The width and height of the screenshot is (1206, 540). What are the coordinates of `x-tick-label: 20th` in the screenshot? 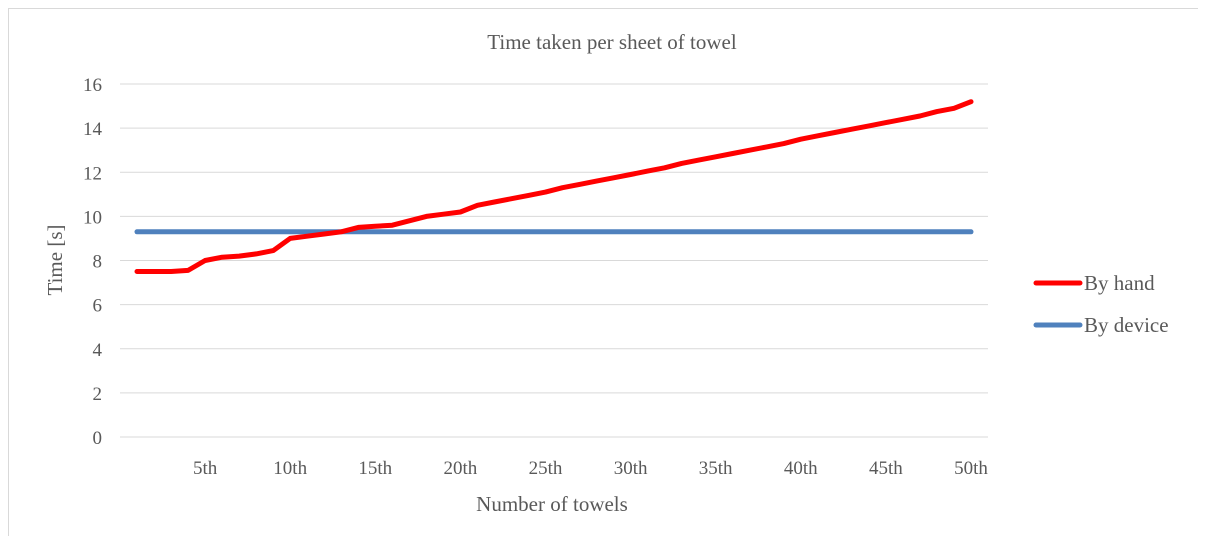 It's located at (461, 468).